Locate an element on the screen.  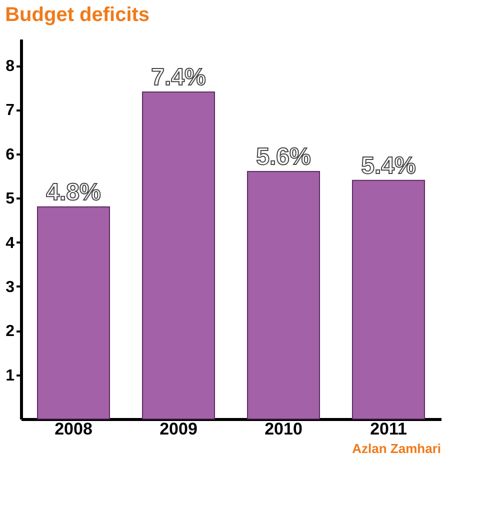
data-label: 5.6% is located at coordinates (283, 157).